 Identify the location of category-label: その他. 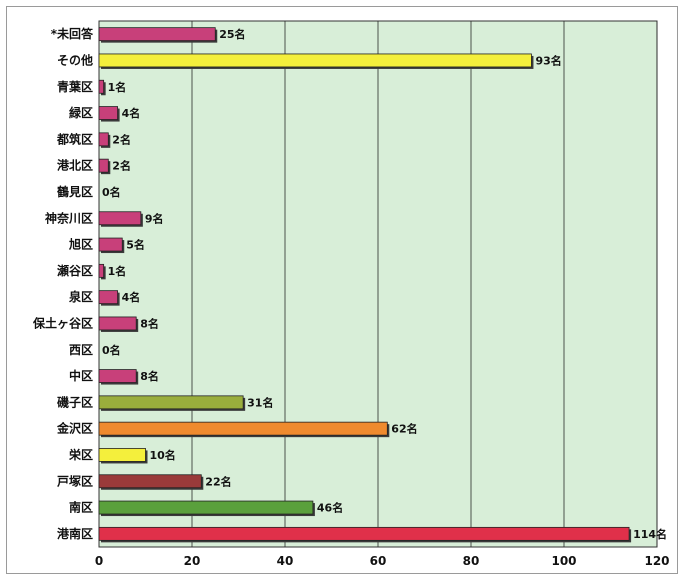
(75, 59).